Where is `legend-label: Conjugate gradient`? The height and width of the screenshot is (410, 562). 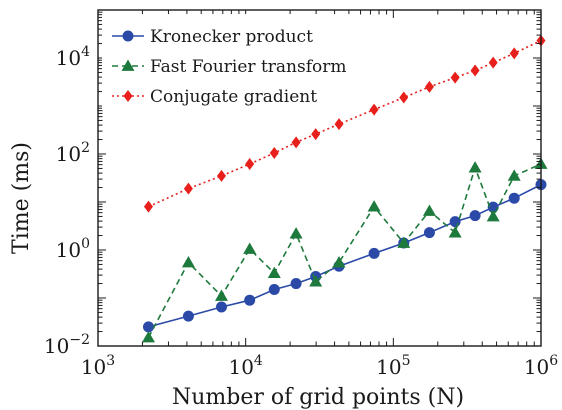
legend-label: Conjugate gradient is located at coordinates (233, 97).